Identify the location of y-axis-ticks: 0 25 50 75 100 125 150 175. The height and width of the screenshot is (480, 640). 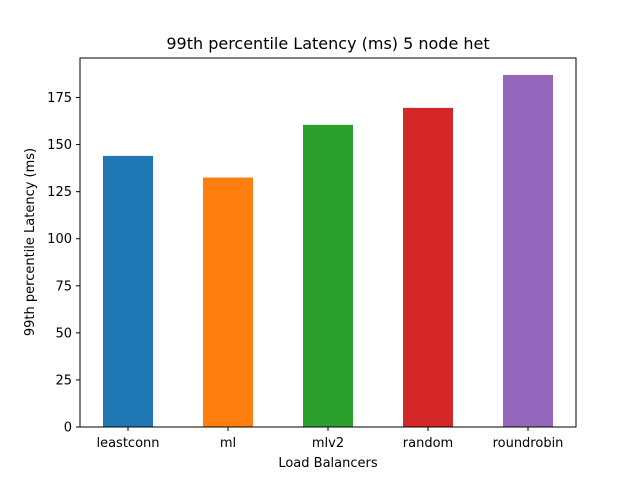
(63, 263).